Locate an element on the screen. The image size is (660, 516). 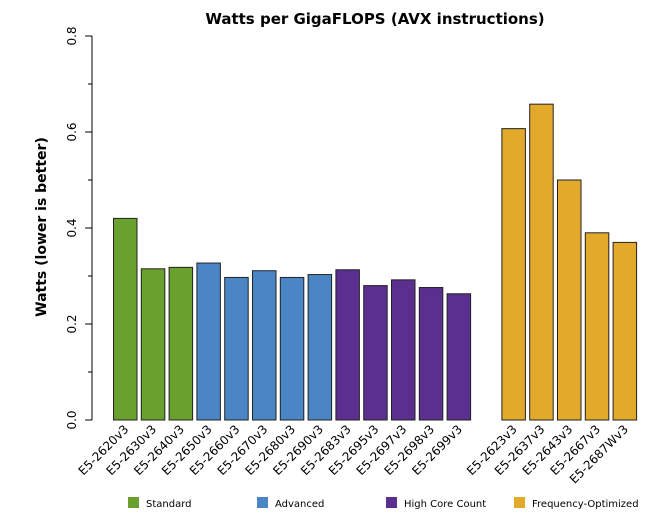
bar-e5-2680v3 is located at coordinates (292, 348).